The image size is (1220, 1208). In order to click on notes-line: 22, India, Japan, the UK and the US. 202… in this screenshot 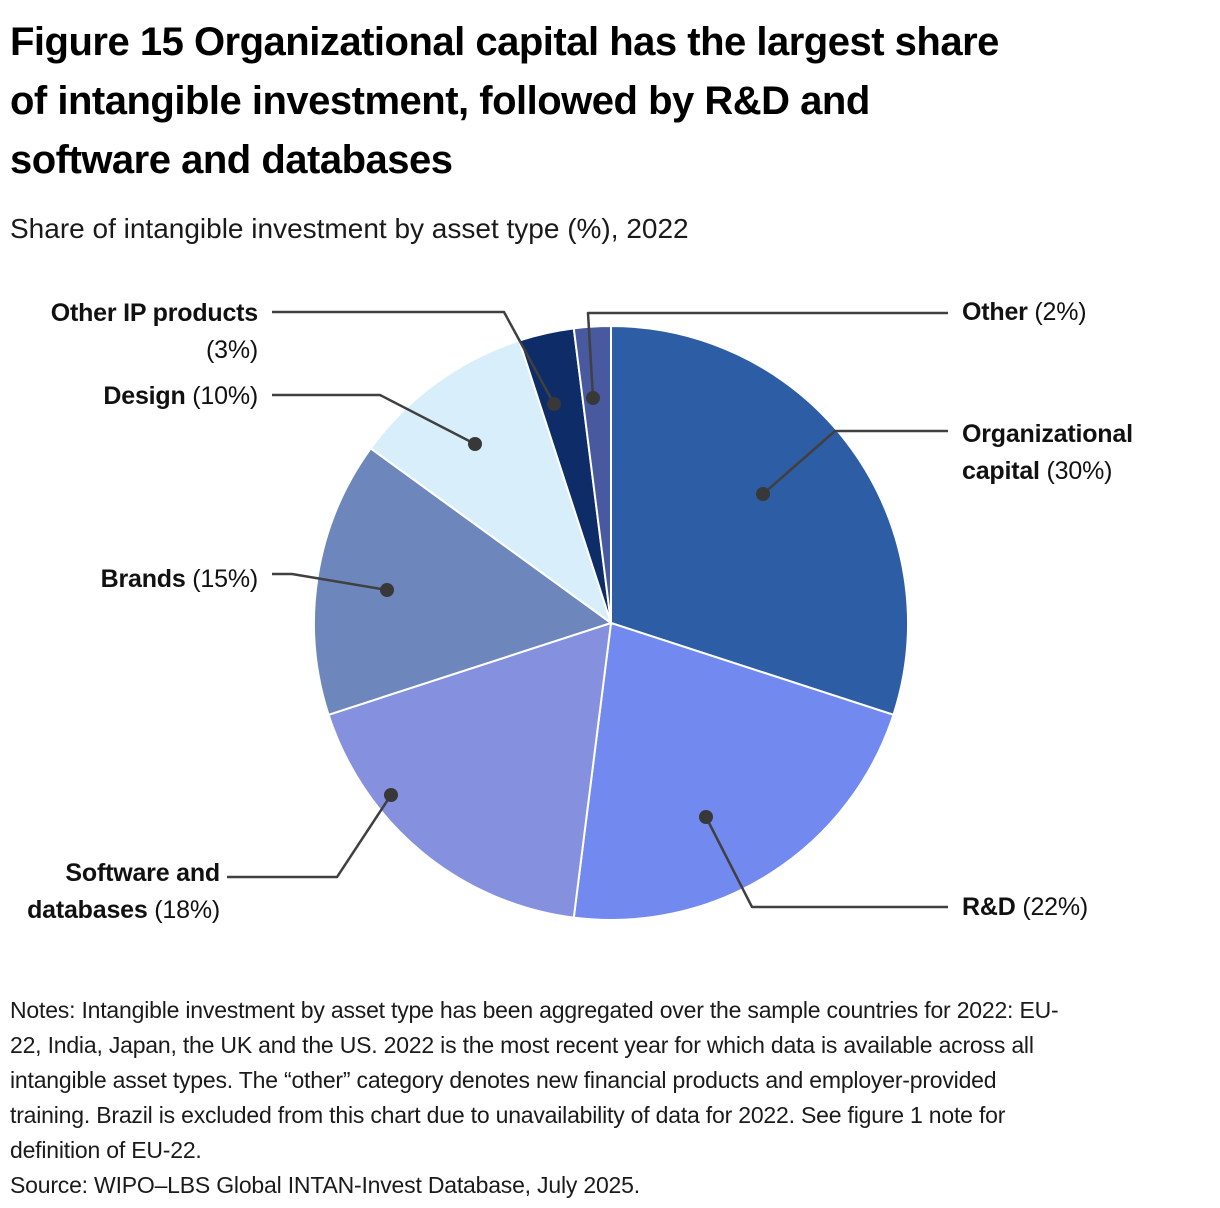, I will do `click(522, 1045)`.